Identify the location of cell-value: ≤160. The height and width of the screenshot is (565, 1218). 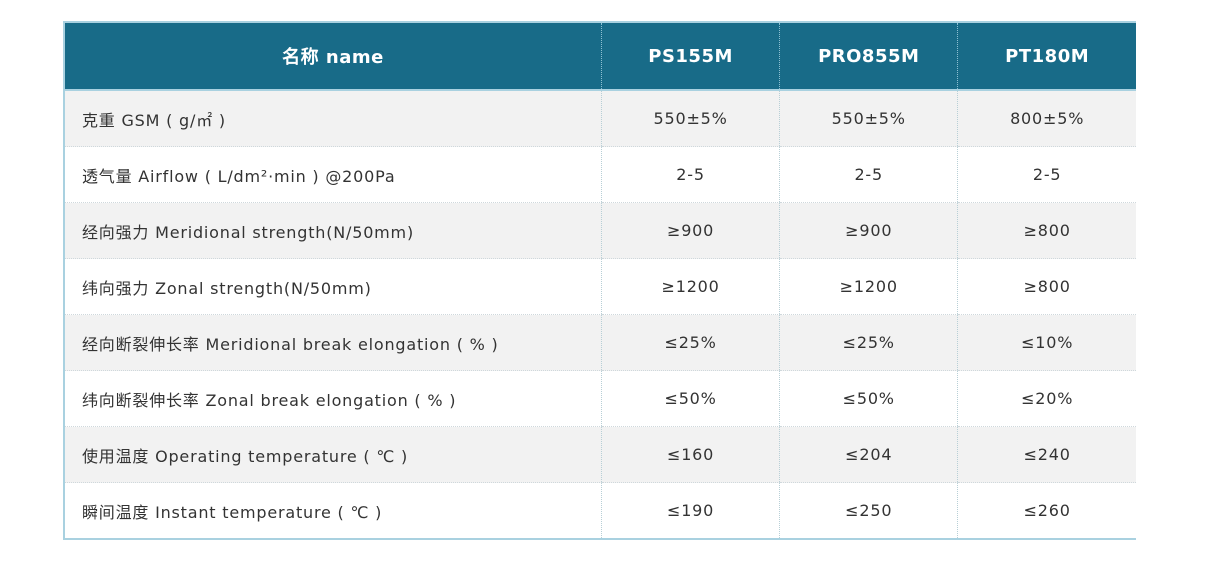
(690, 454).